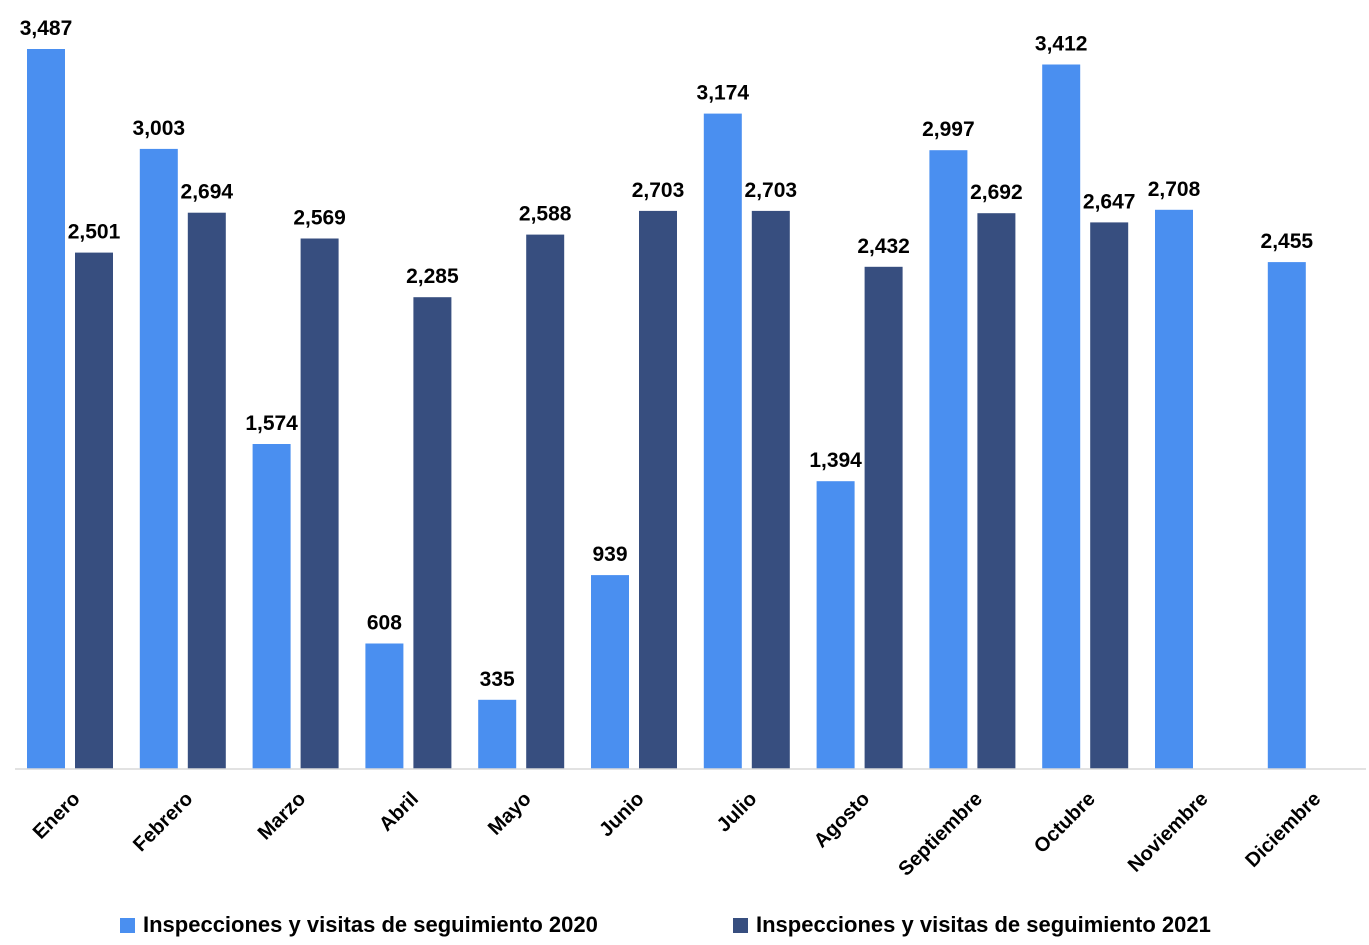  What do you see at coordinates (497, 679) in the screenshot?
I see `value-label-mayo-series-1: 335` at bounding box center [497, 679].